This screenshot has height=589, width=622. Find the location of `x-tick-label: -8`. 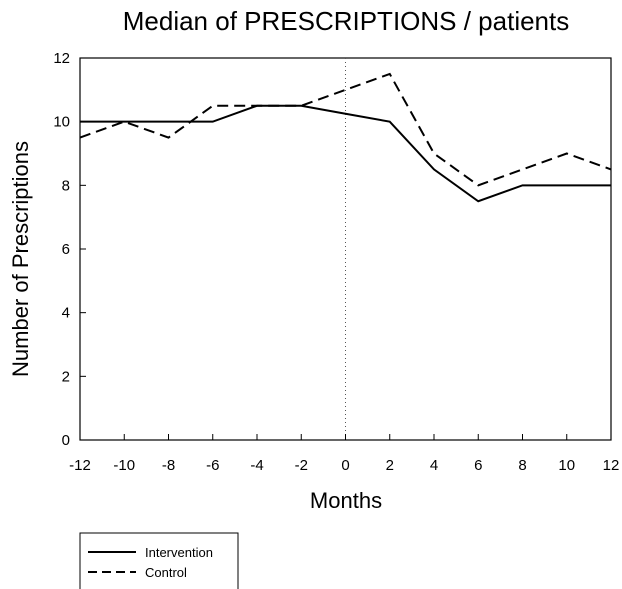

x-tick-label: -8 is located at coordinates (168, 465).